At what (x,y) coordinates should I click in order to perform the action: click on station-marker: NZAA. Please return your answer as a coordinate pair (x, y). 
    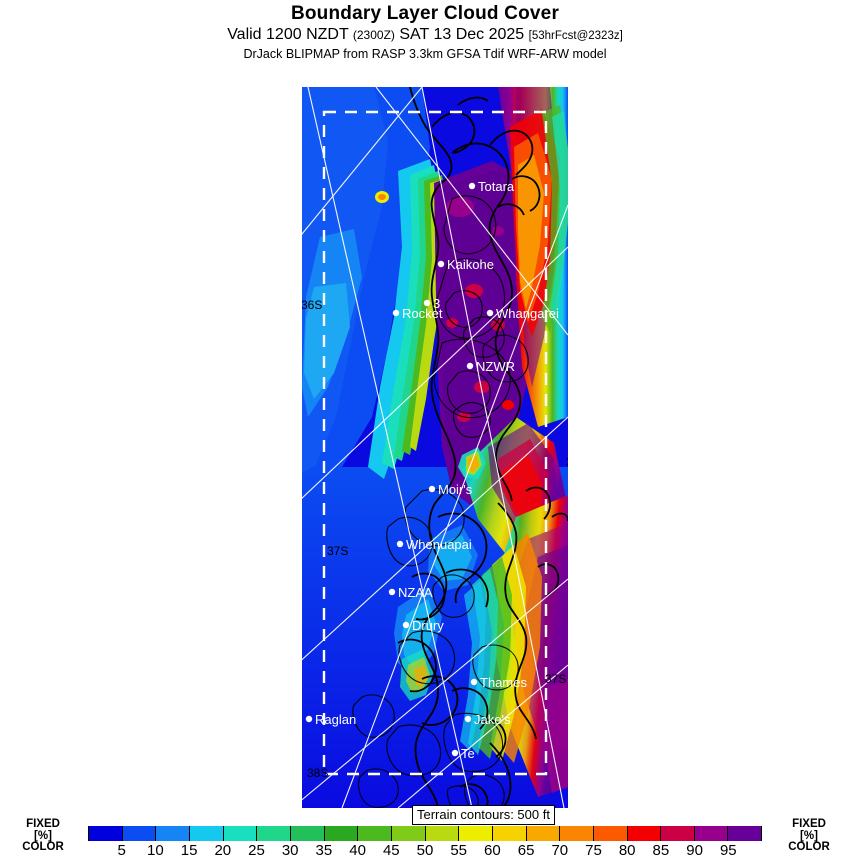
    Looking at the image, I should click on (410, 592).